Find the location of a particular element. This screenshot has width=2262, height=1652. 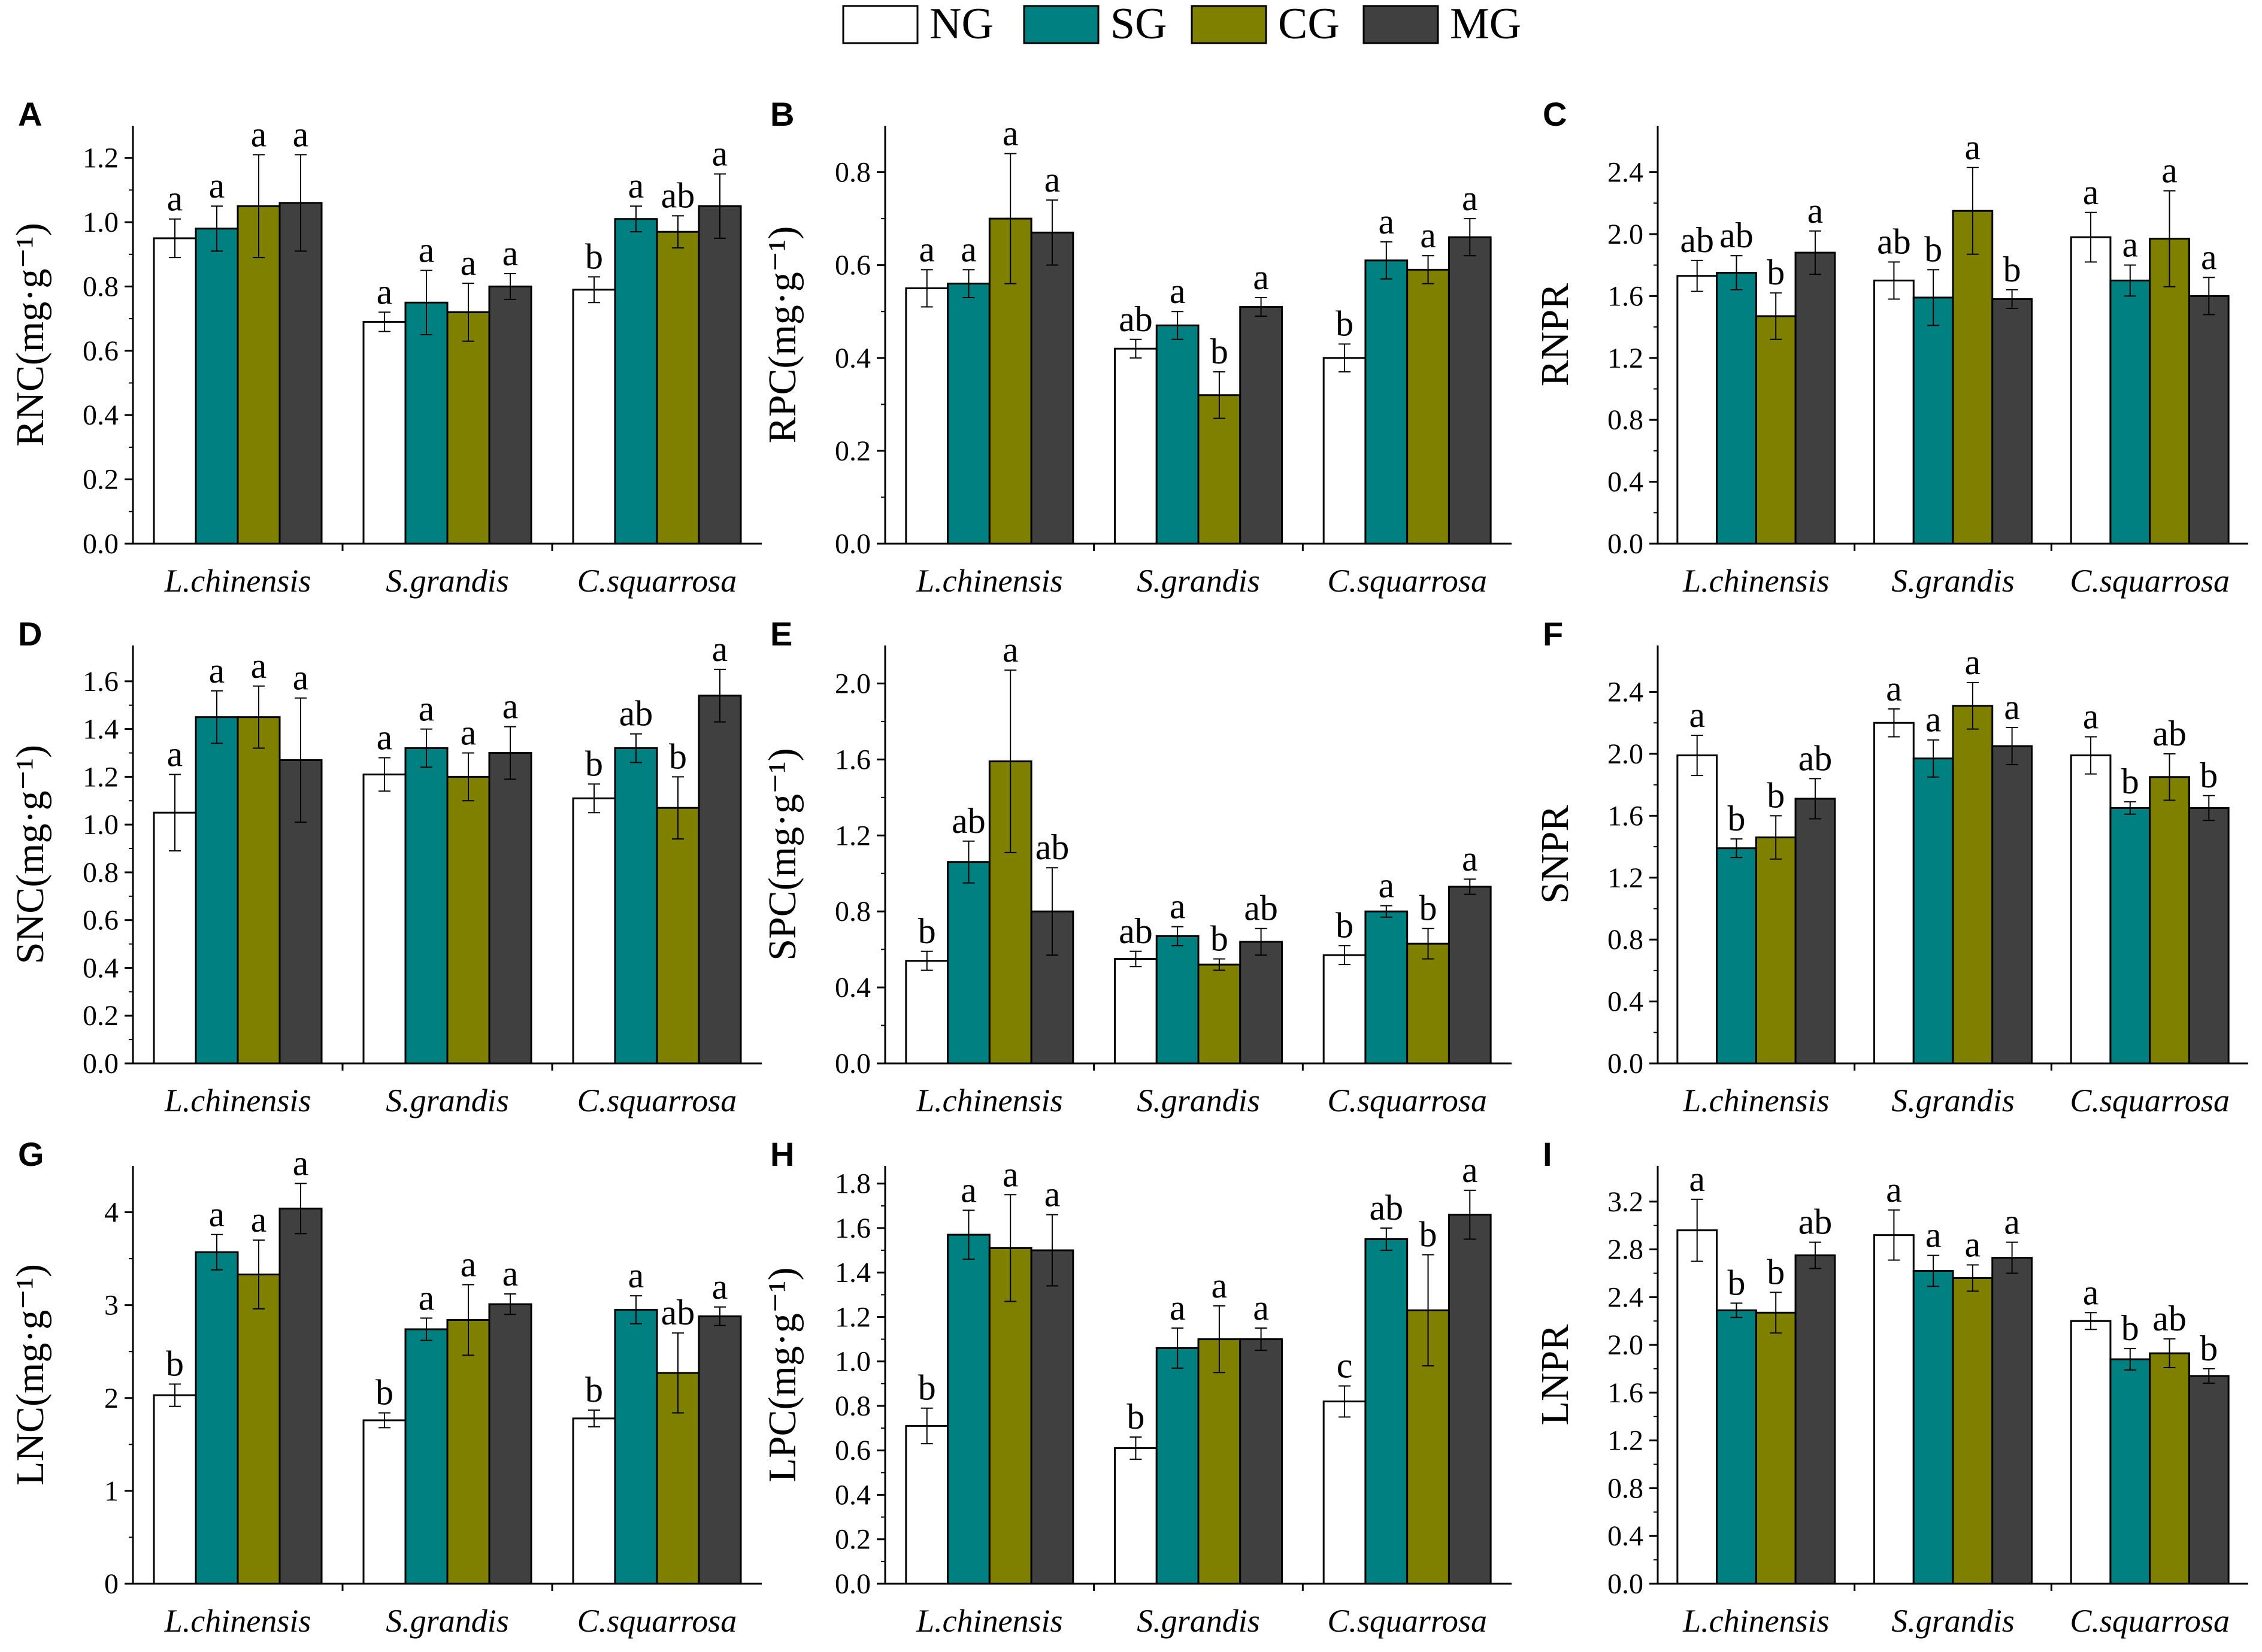

category-label-a: S.grandis is located at coordinates (447, 581).